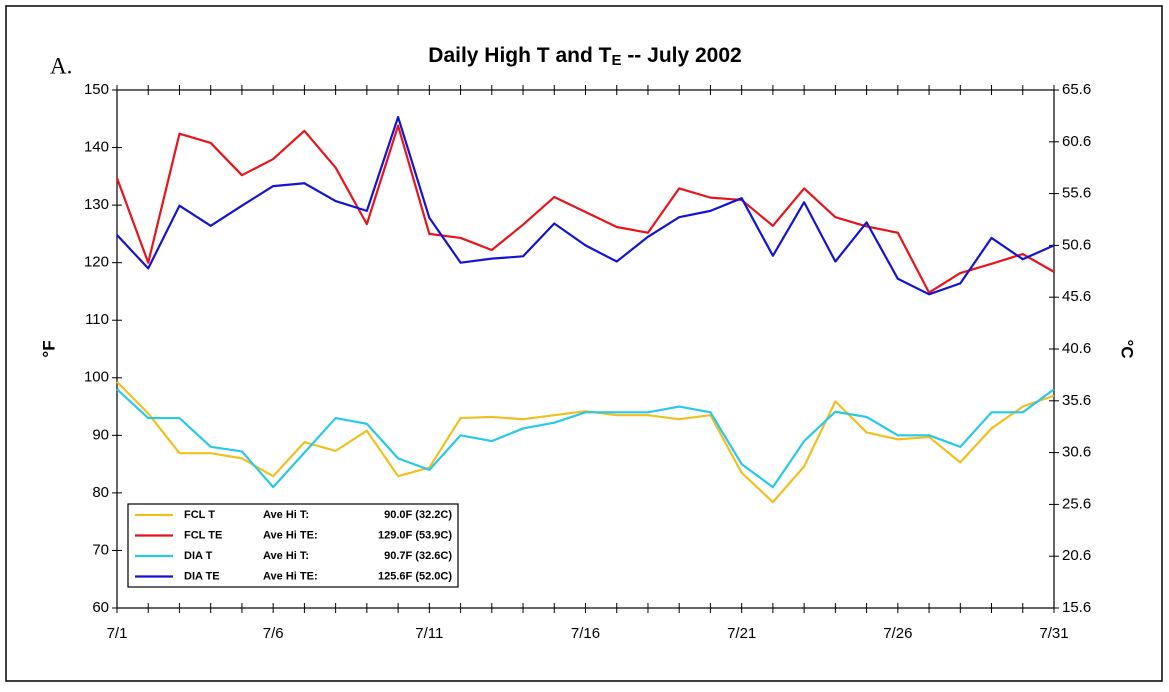 The image size is (1169, 692). Describe the element at coordinates (519, 55) in the screenshot. I see `title-main: Daily High T and T` at that location.